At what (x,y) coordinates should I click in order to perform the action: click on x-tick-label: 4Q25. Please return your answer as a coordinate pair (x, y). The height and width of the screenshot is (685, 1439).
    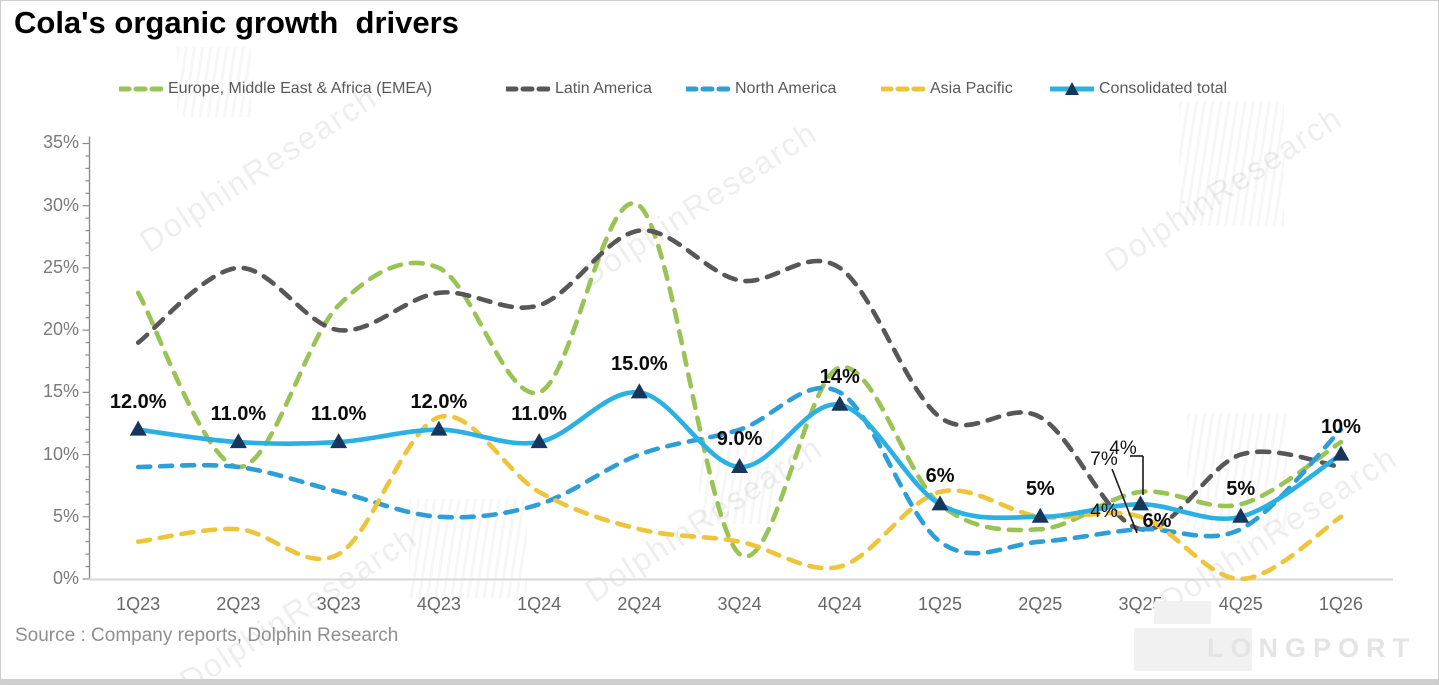
    Looking at the image, I should click on (1240, 604).